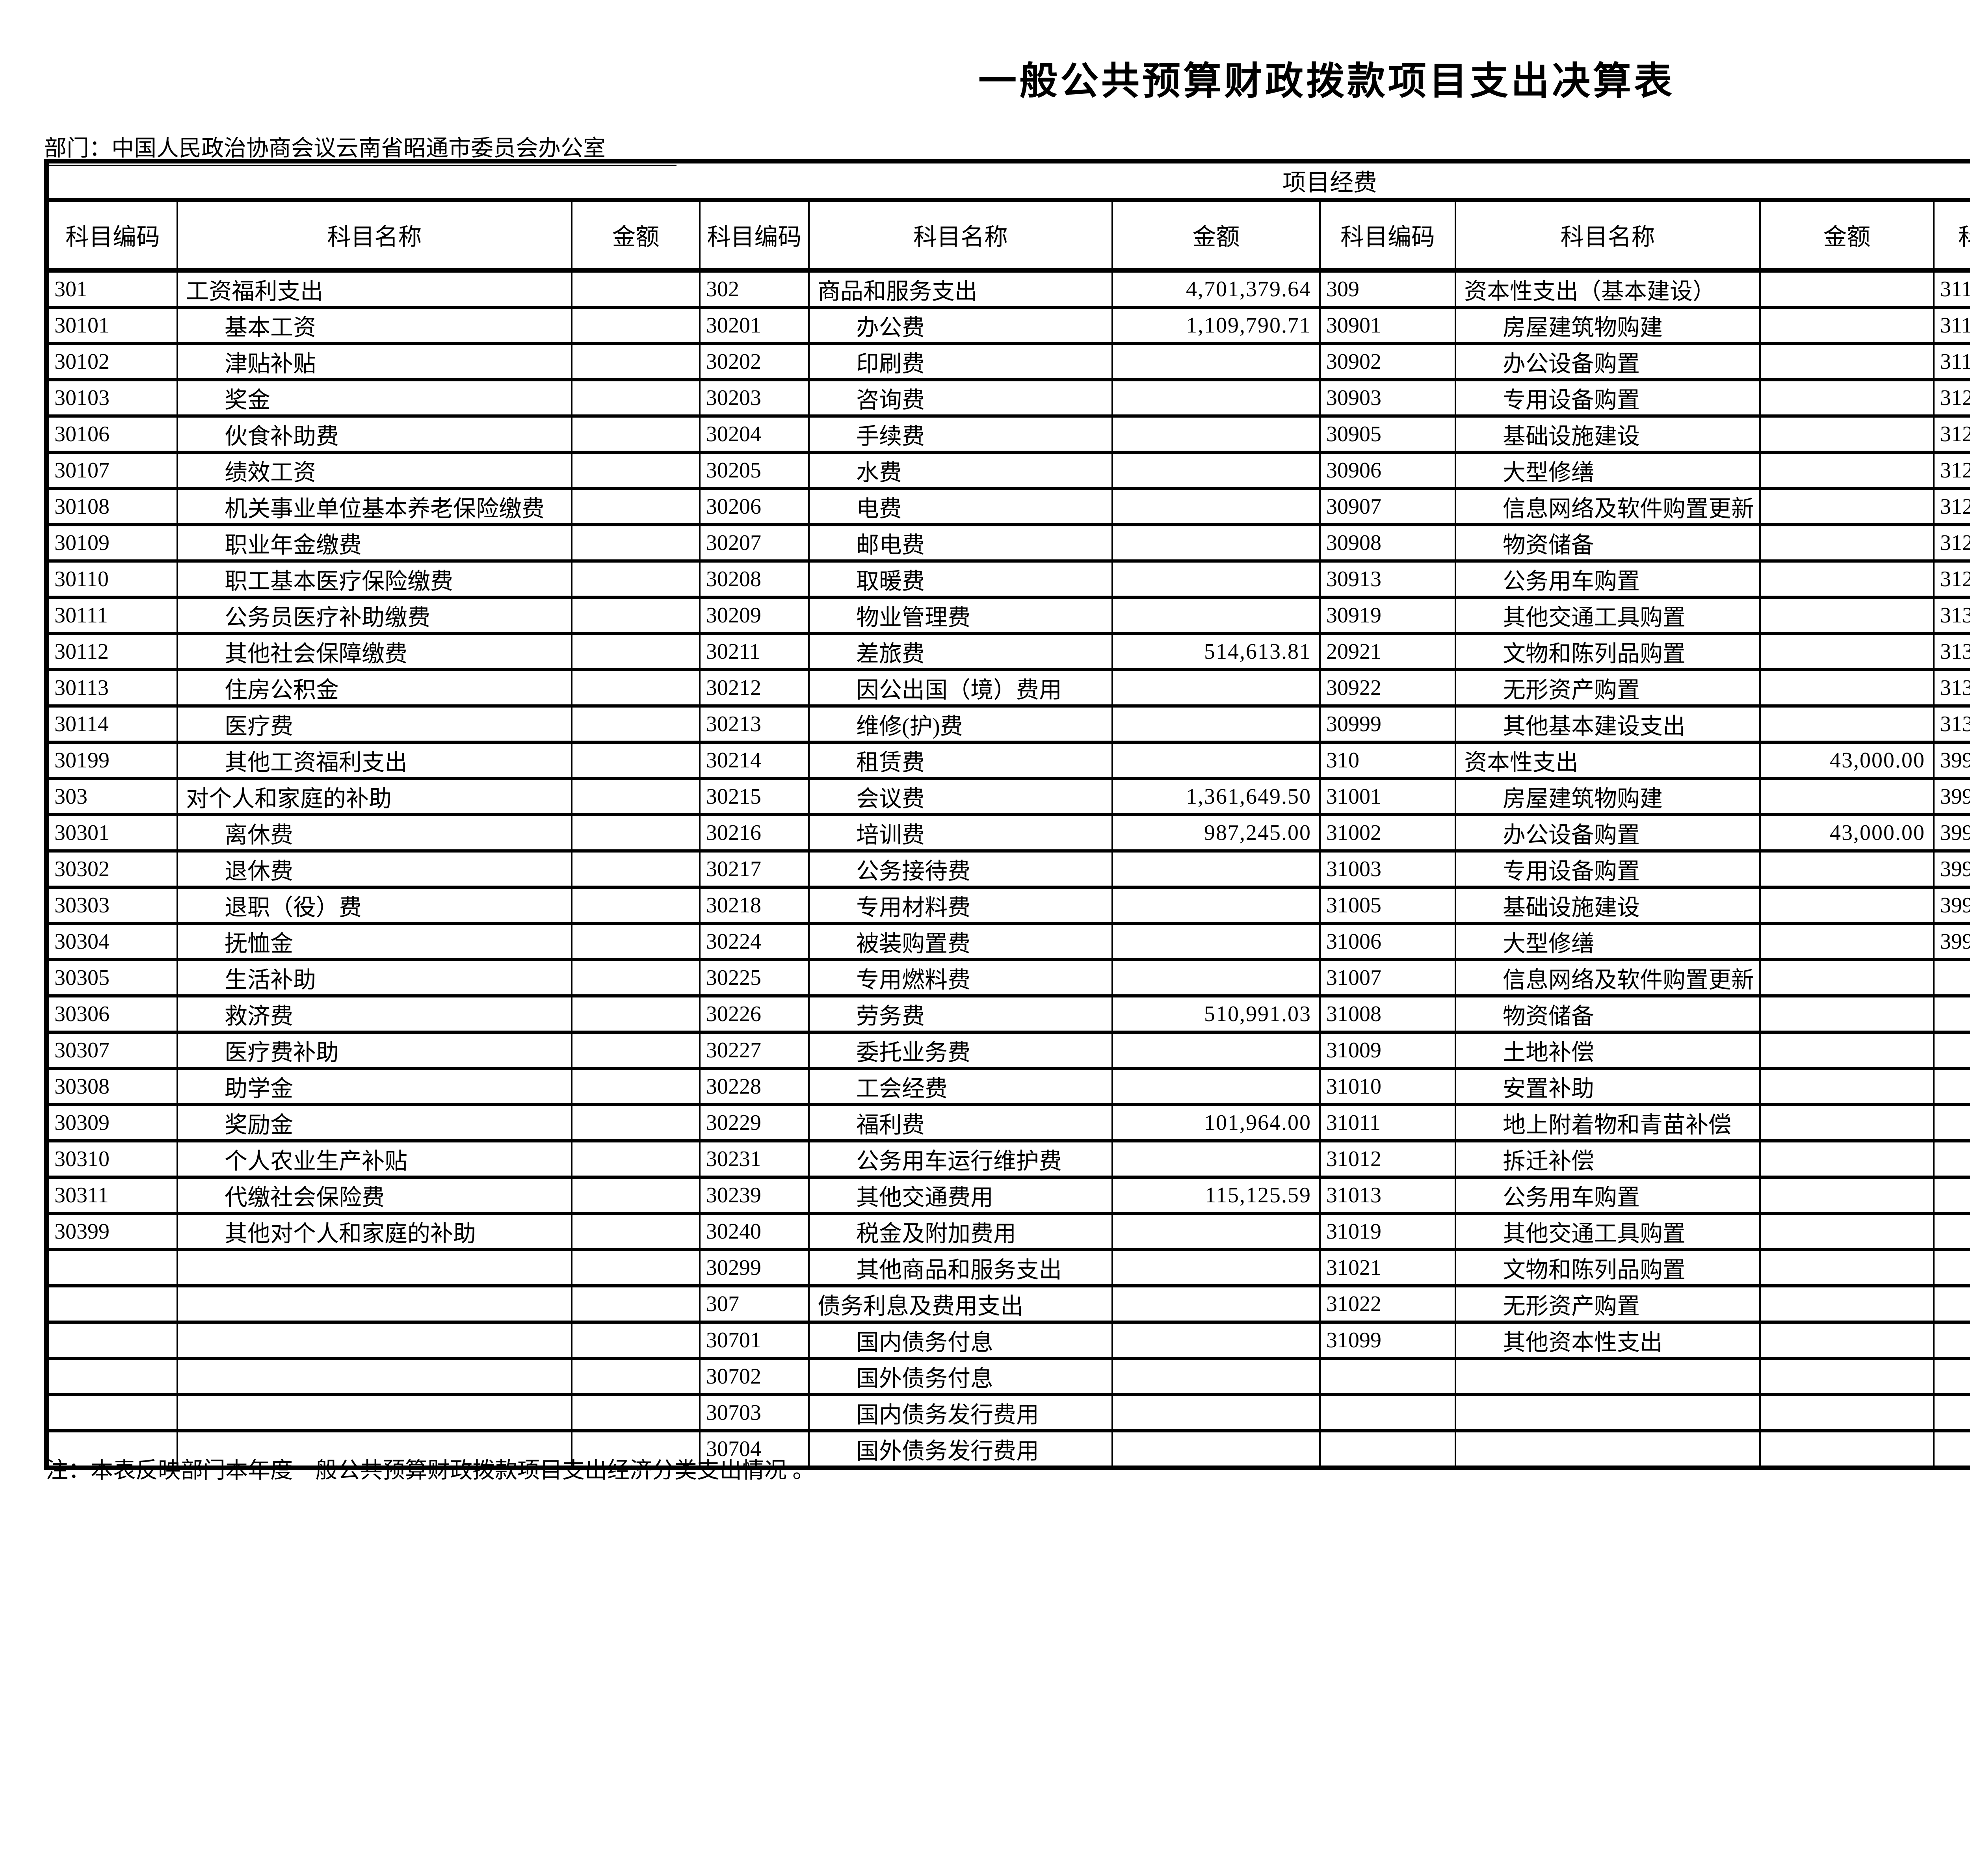 This screenshot has width=1970, height=1876. I want to click on department-line: 部门：中国人民政治协商会议云南省昭通市委员会办公室, so click(360, 148).